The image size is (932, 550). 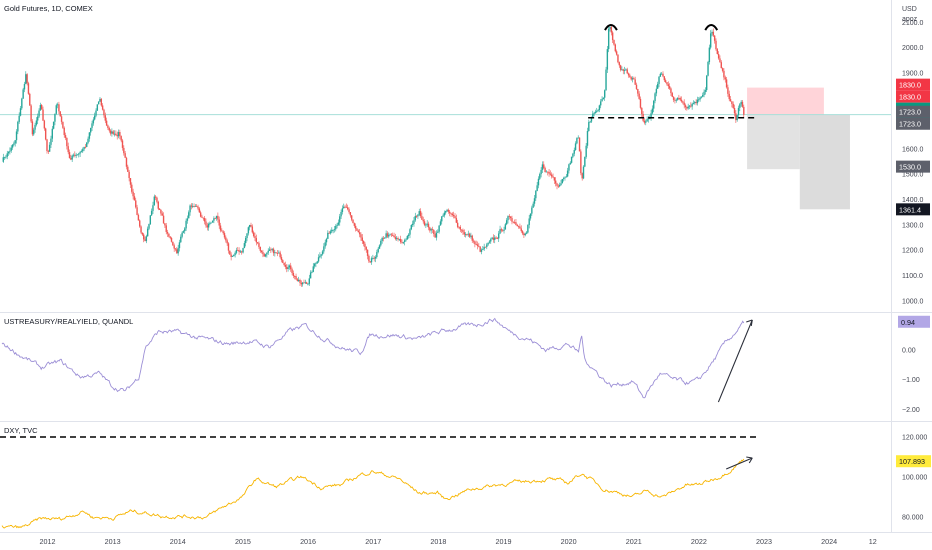 What do you see at coordinates (910, 19) in the screenshot?
I see `scale-mode-label: apoz` at bounding box center [910, 19].